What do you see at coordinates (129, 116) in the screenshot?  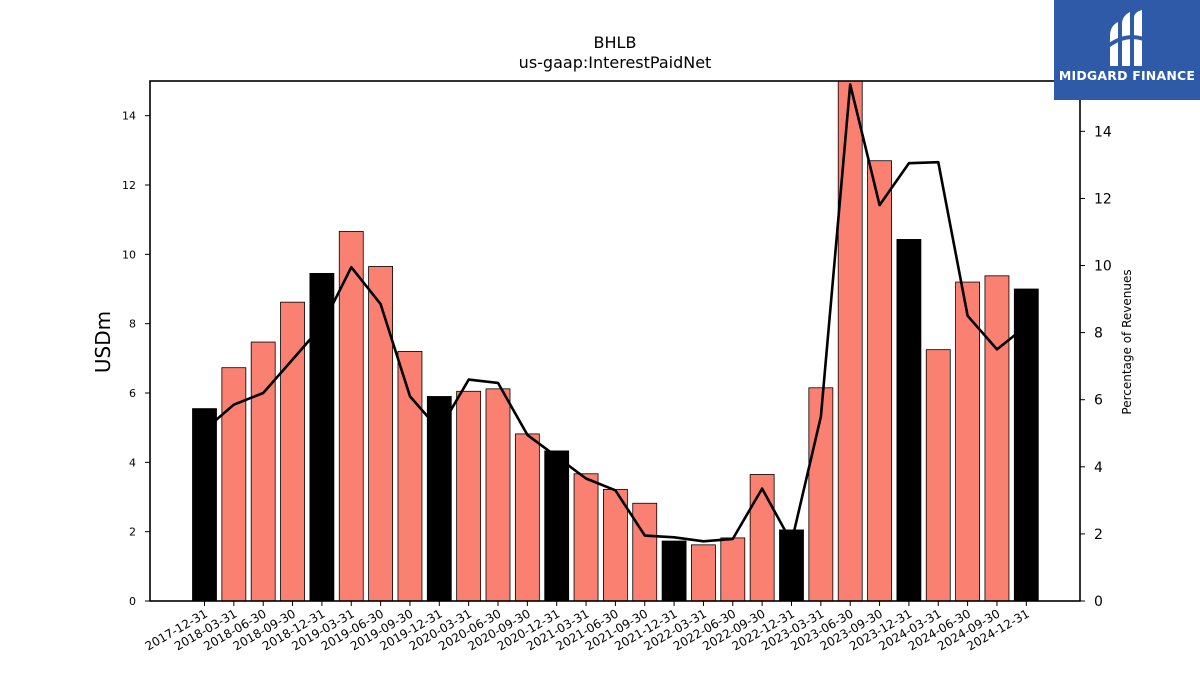 I see `y-tick-label: 14` at bounding box center [129, 116].